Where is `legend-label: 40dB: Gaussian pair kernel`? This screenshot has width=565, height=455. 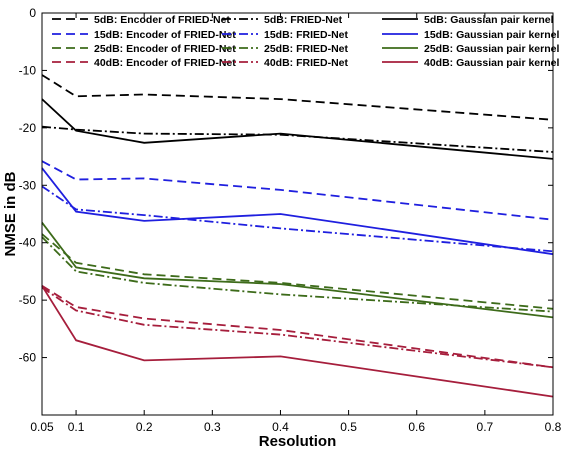
legend-label: 40dB: Gaussian pair kernel is located at coordinates (491, 63).